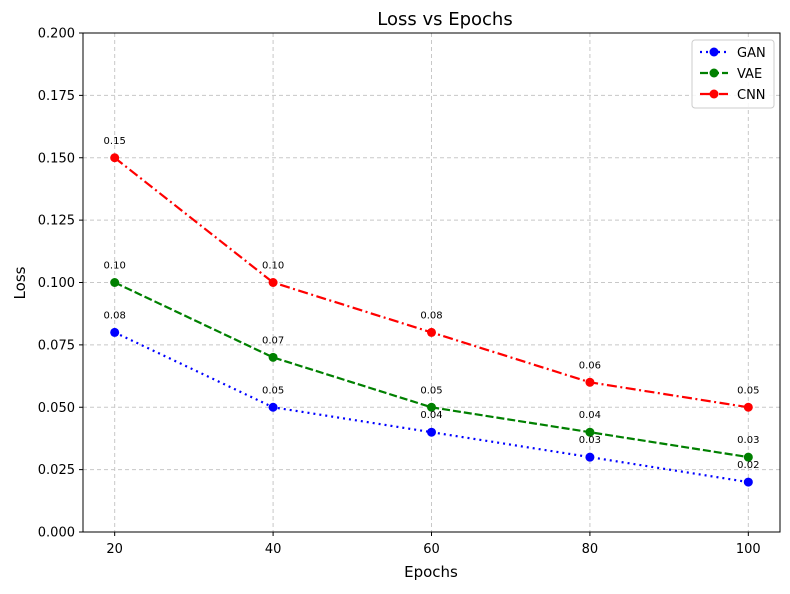  I want to click on data-label-gan: 0.03, so click(590, 440).